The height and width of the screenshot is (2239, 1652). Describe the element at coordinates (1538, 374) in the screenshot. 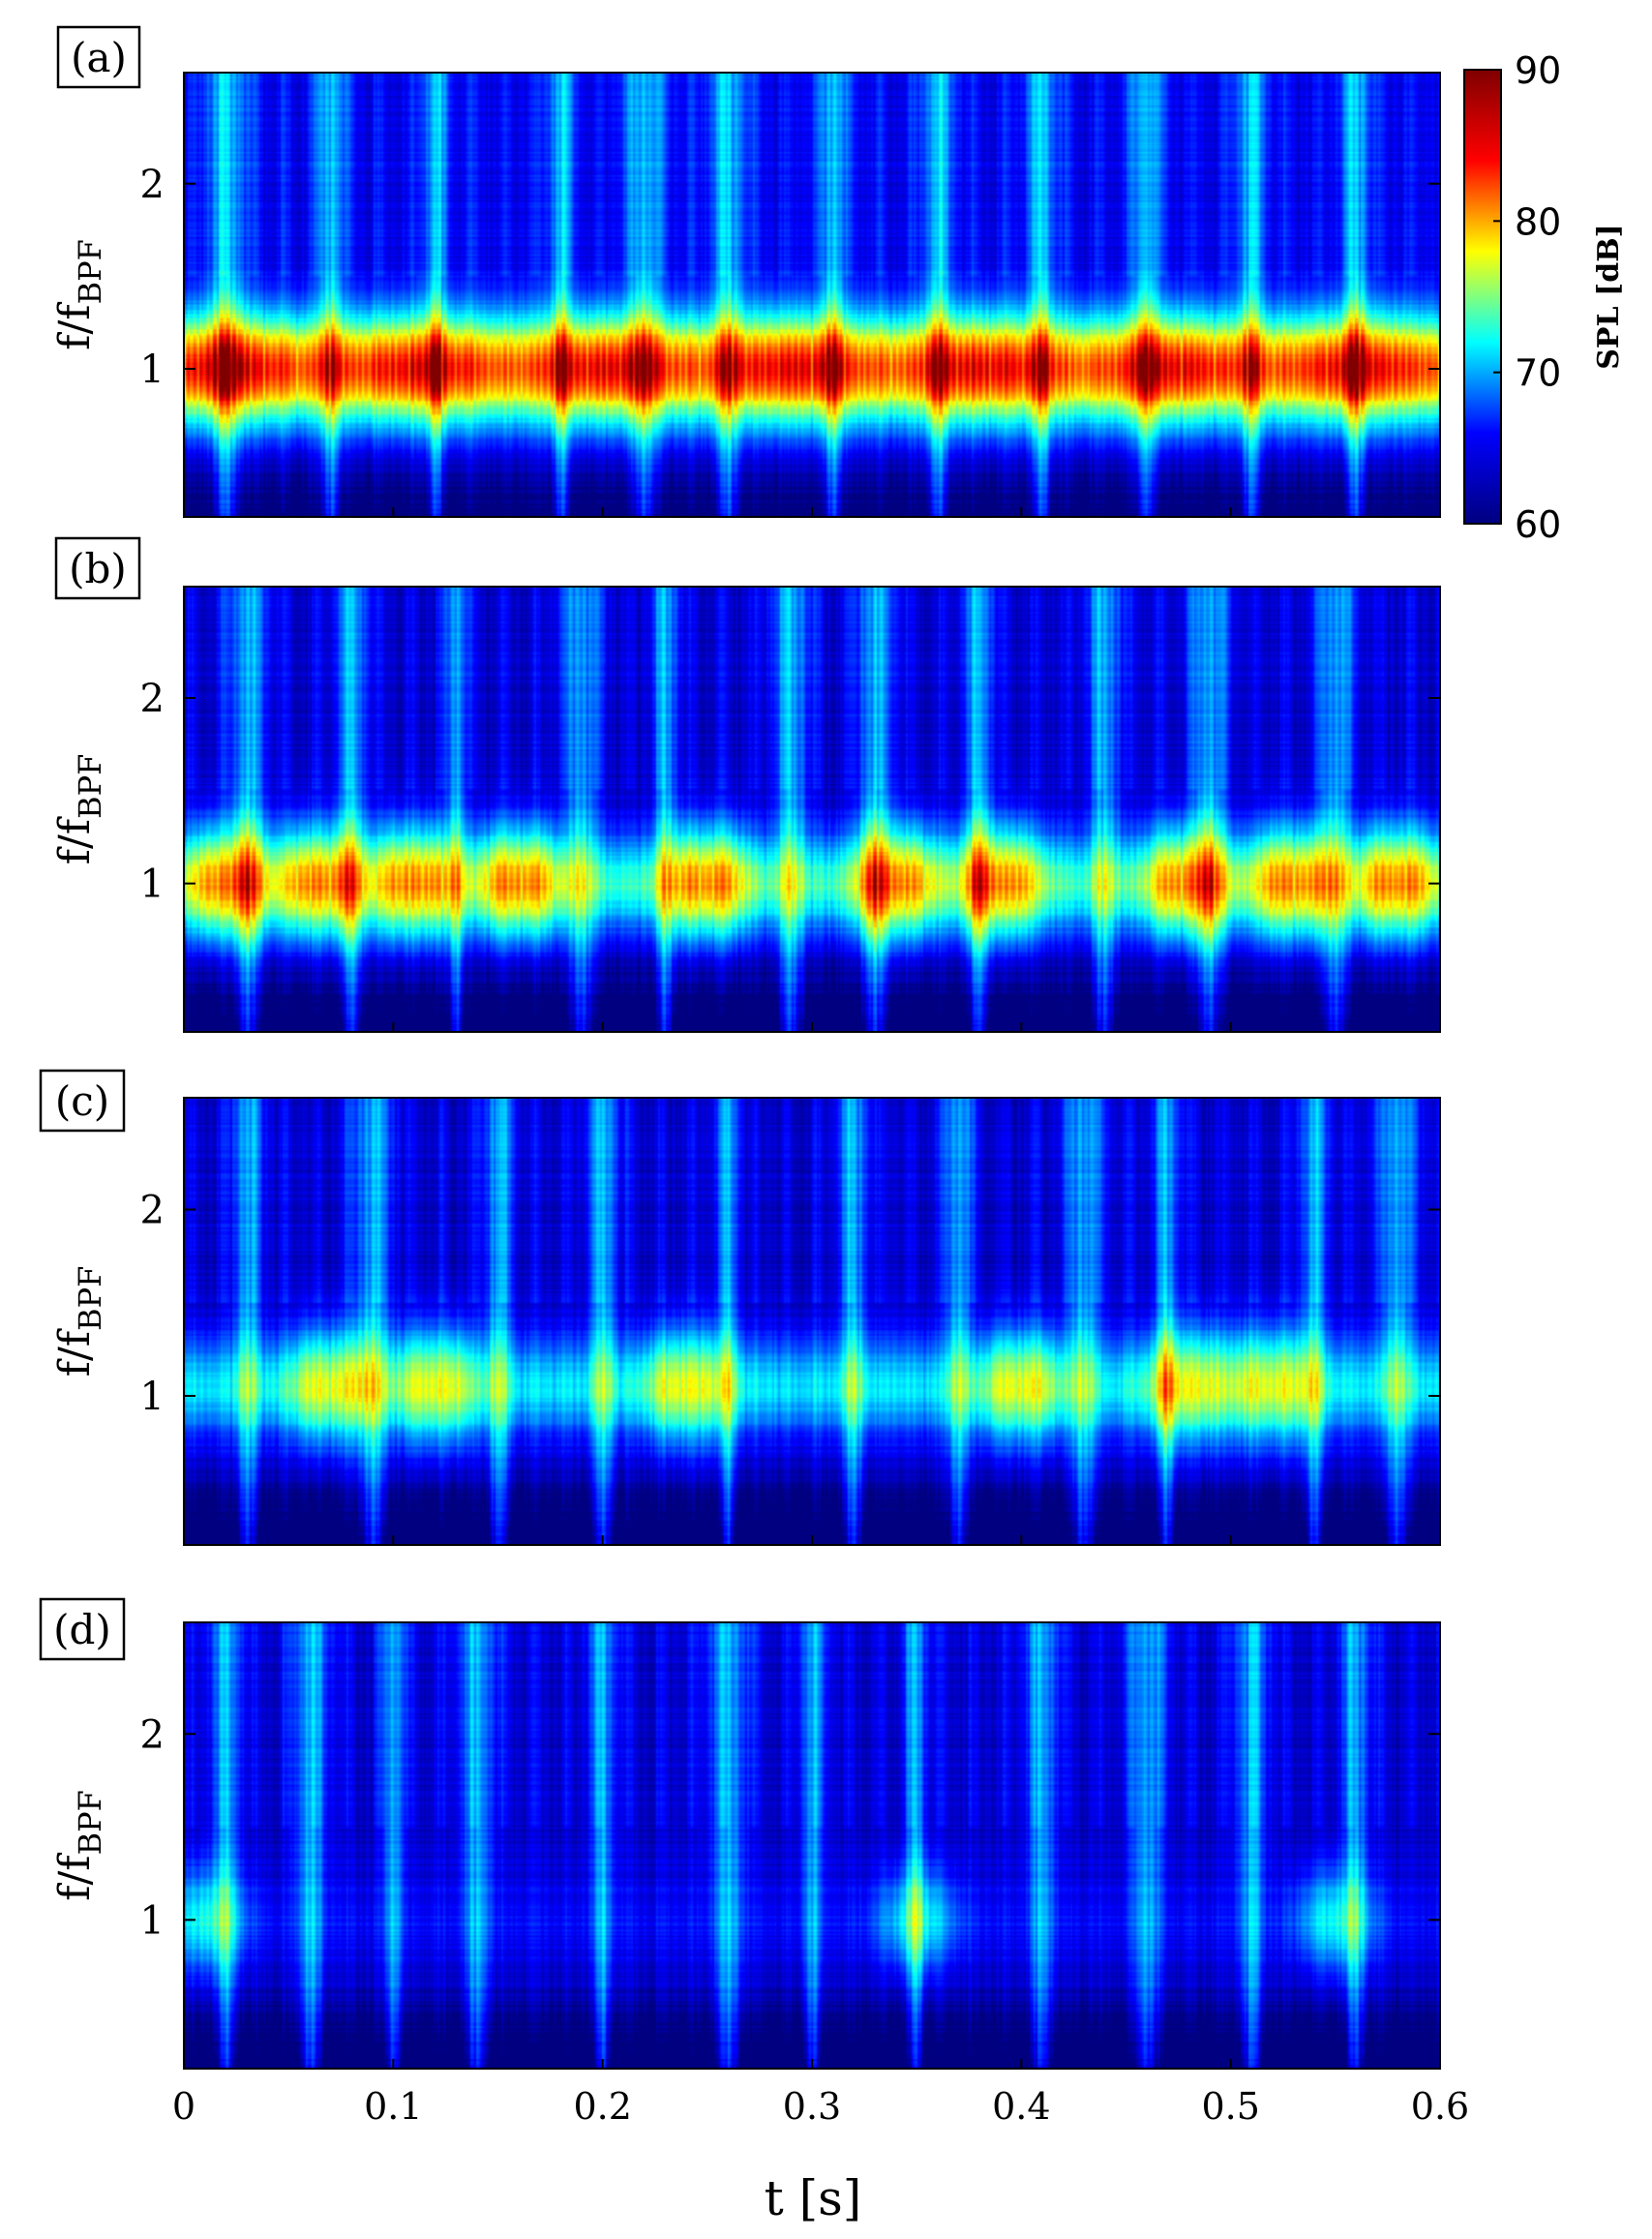

I see `colorbar-tick-label: 70` at that location.